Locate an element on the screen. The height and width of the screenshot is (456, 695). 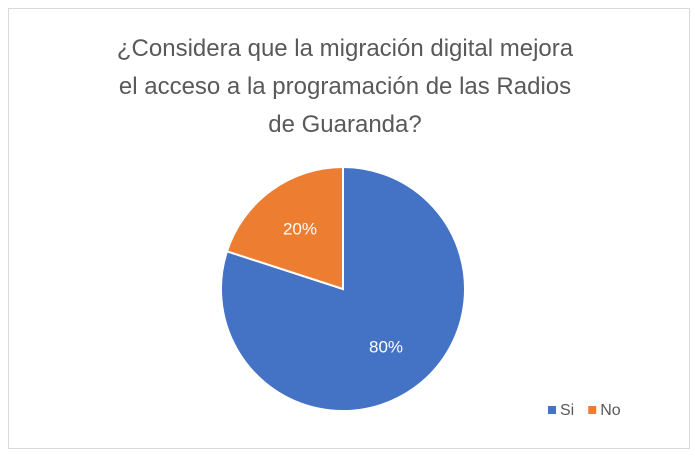
data-label: 80% is located at coordinates (386, 347).